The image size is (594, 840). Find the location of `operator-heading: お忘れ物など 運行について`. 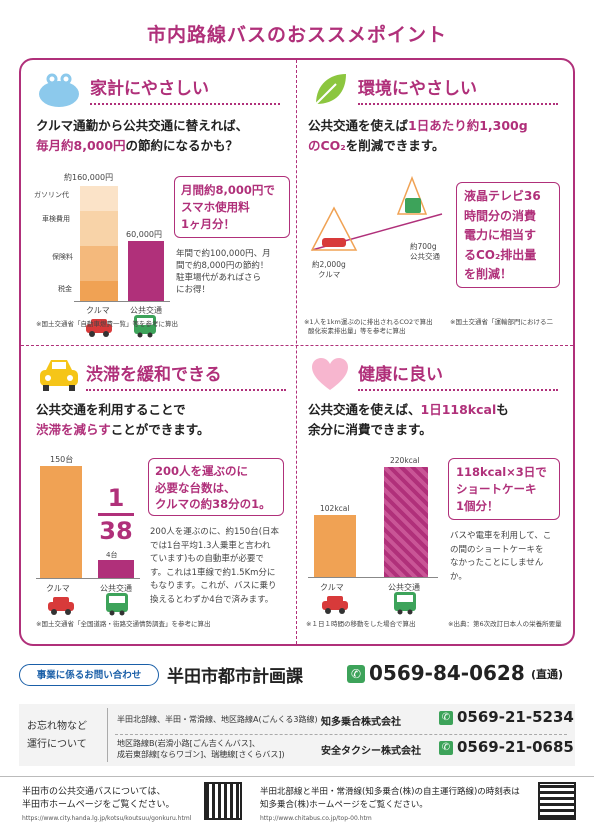

operator-heading: お忘れ物など 運行について is located at coordinates (57, 736).